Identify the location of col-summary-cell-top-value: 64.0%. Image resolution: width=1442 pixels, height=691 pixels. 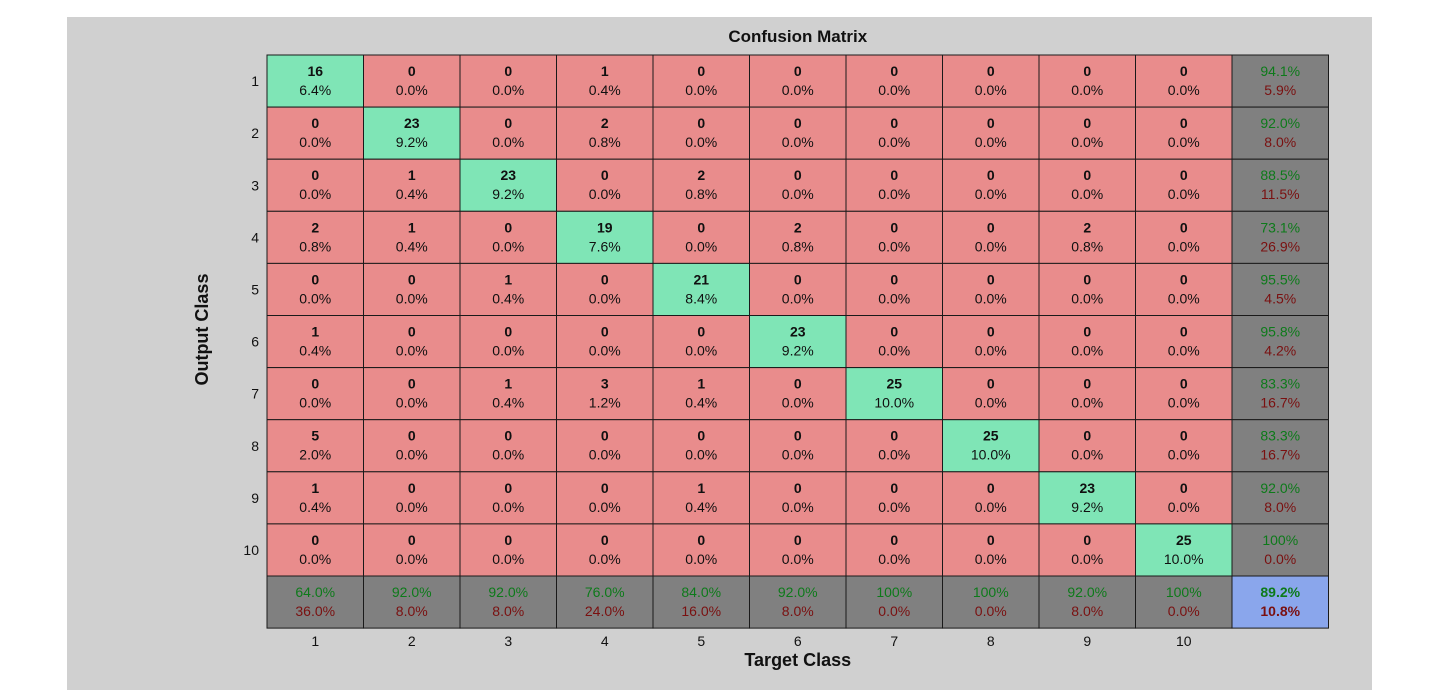
(315, 592).